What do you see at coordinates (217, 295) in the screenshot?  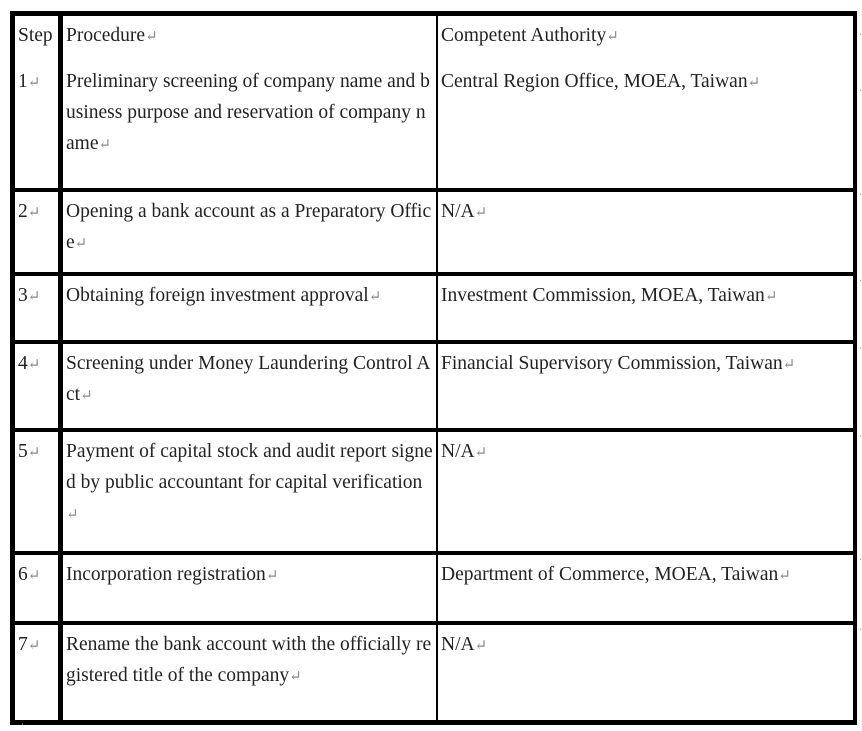 I see `procedure-cell-text: Obtaining foreign investment approval` at bounding box center [217, 295].